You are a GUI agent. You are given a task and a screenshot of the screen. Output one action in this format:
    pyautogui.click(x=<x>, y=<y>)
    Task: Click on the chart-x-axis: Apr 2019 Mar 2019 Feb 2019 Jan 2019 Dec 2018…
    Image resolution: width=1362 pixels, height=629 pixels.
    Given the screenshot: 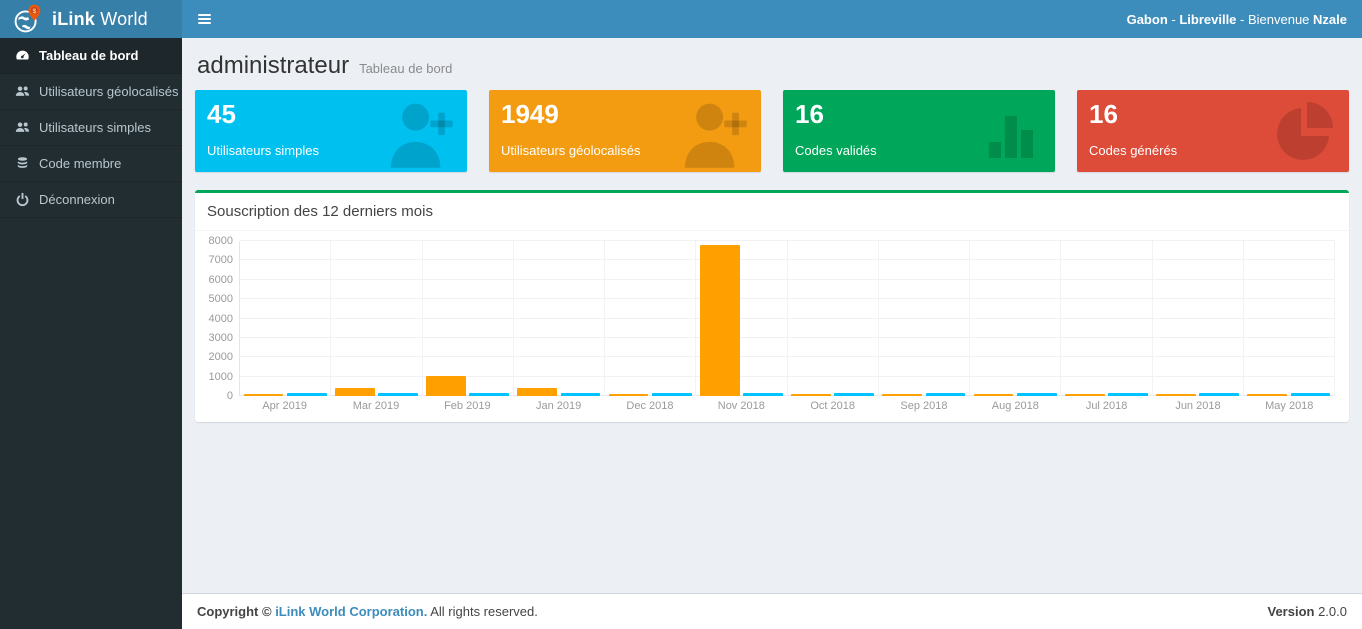 What is the action you would take?
    pyautogui.click(x=787, y=406)
    